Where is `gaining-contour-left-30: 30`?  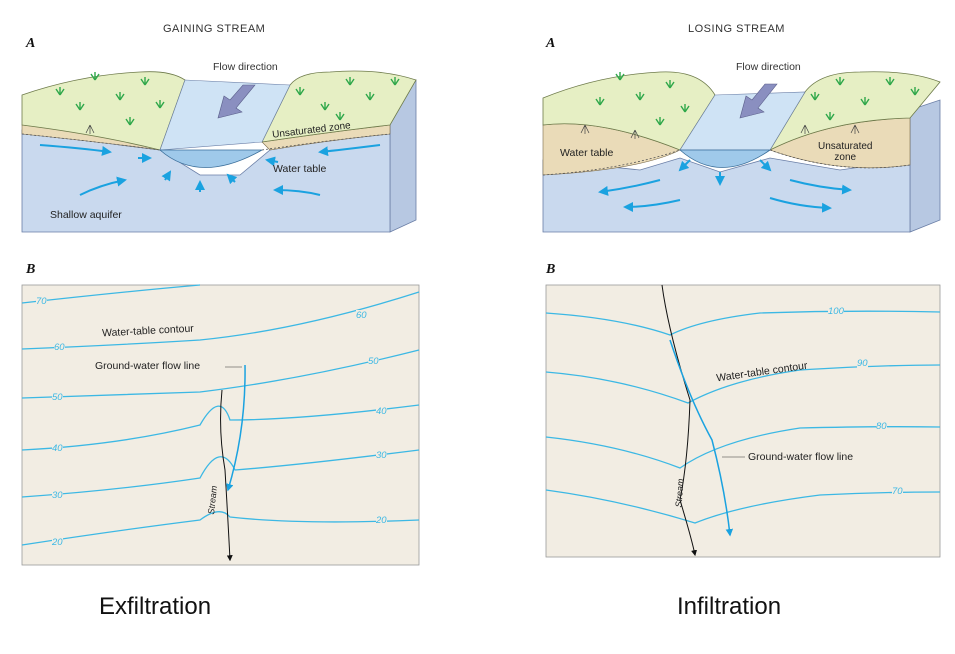
gaining-contour-left-30: 30 is located at coordinates (57, 495).